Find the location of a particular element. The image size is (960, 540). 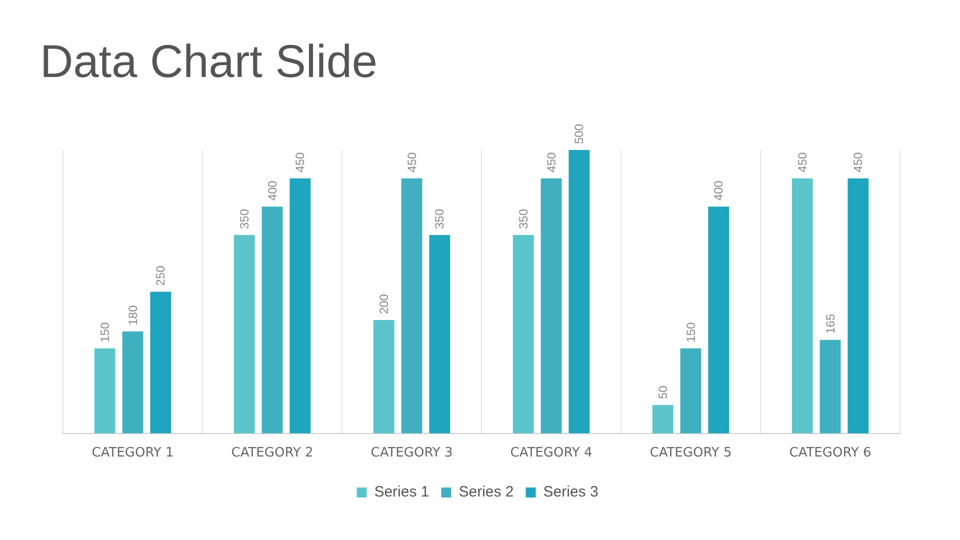

chart-title: Data Chart Slide is located at coordinates (209, 61).